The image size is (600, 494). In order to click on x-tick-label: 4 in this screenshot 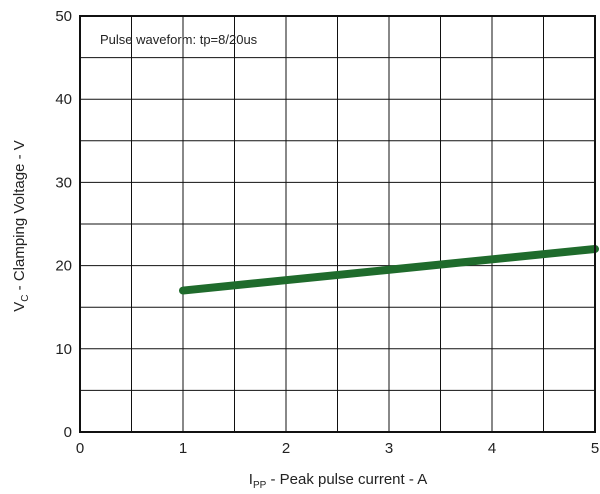, I will do `click(492, 448)`.